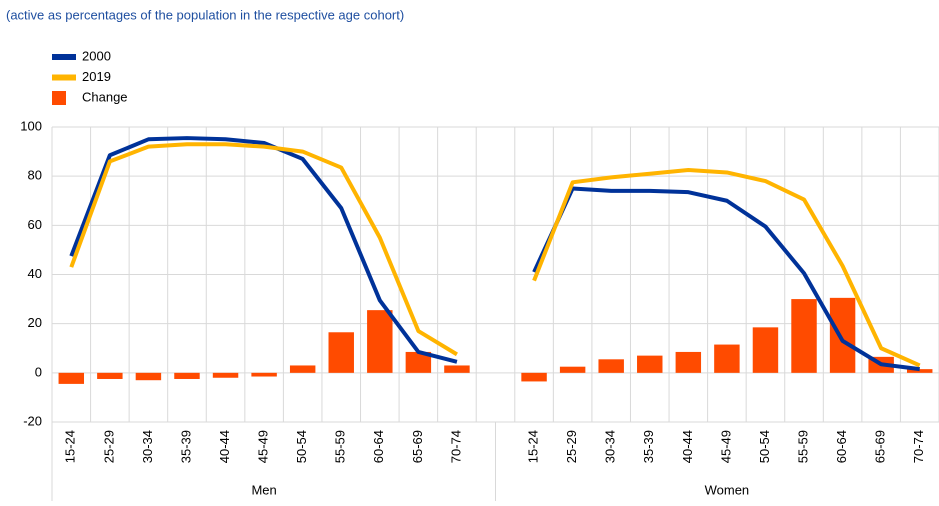  I want to click on y-tick-label: 80, so click(35, 175).